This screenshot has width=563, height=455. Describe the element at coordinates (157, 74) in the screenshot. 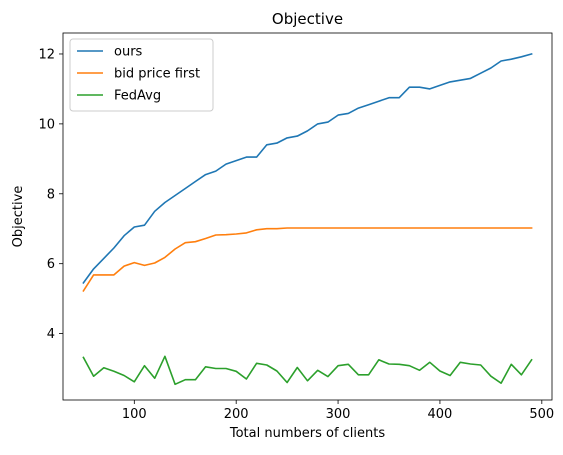

I see `legend-label: bid price first` at that location.